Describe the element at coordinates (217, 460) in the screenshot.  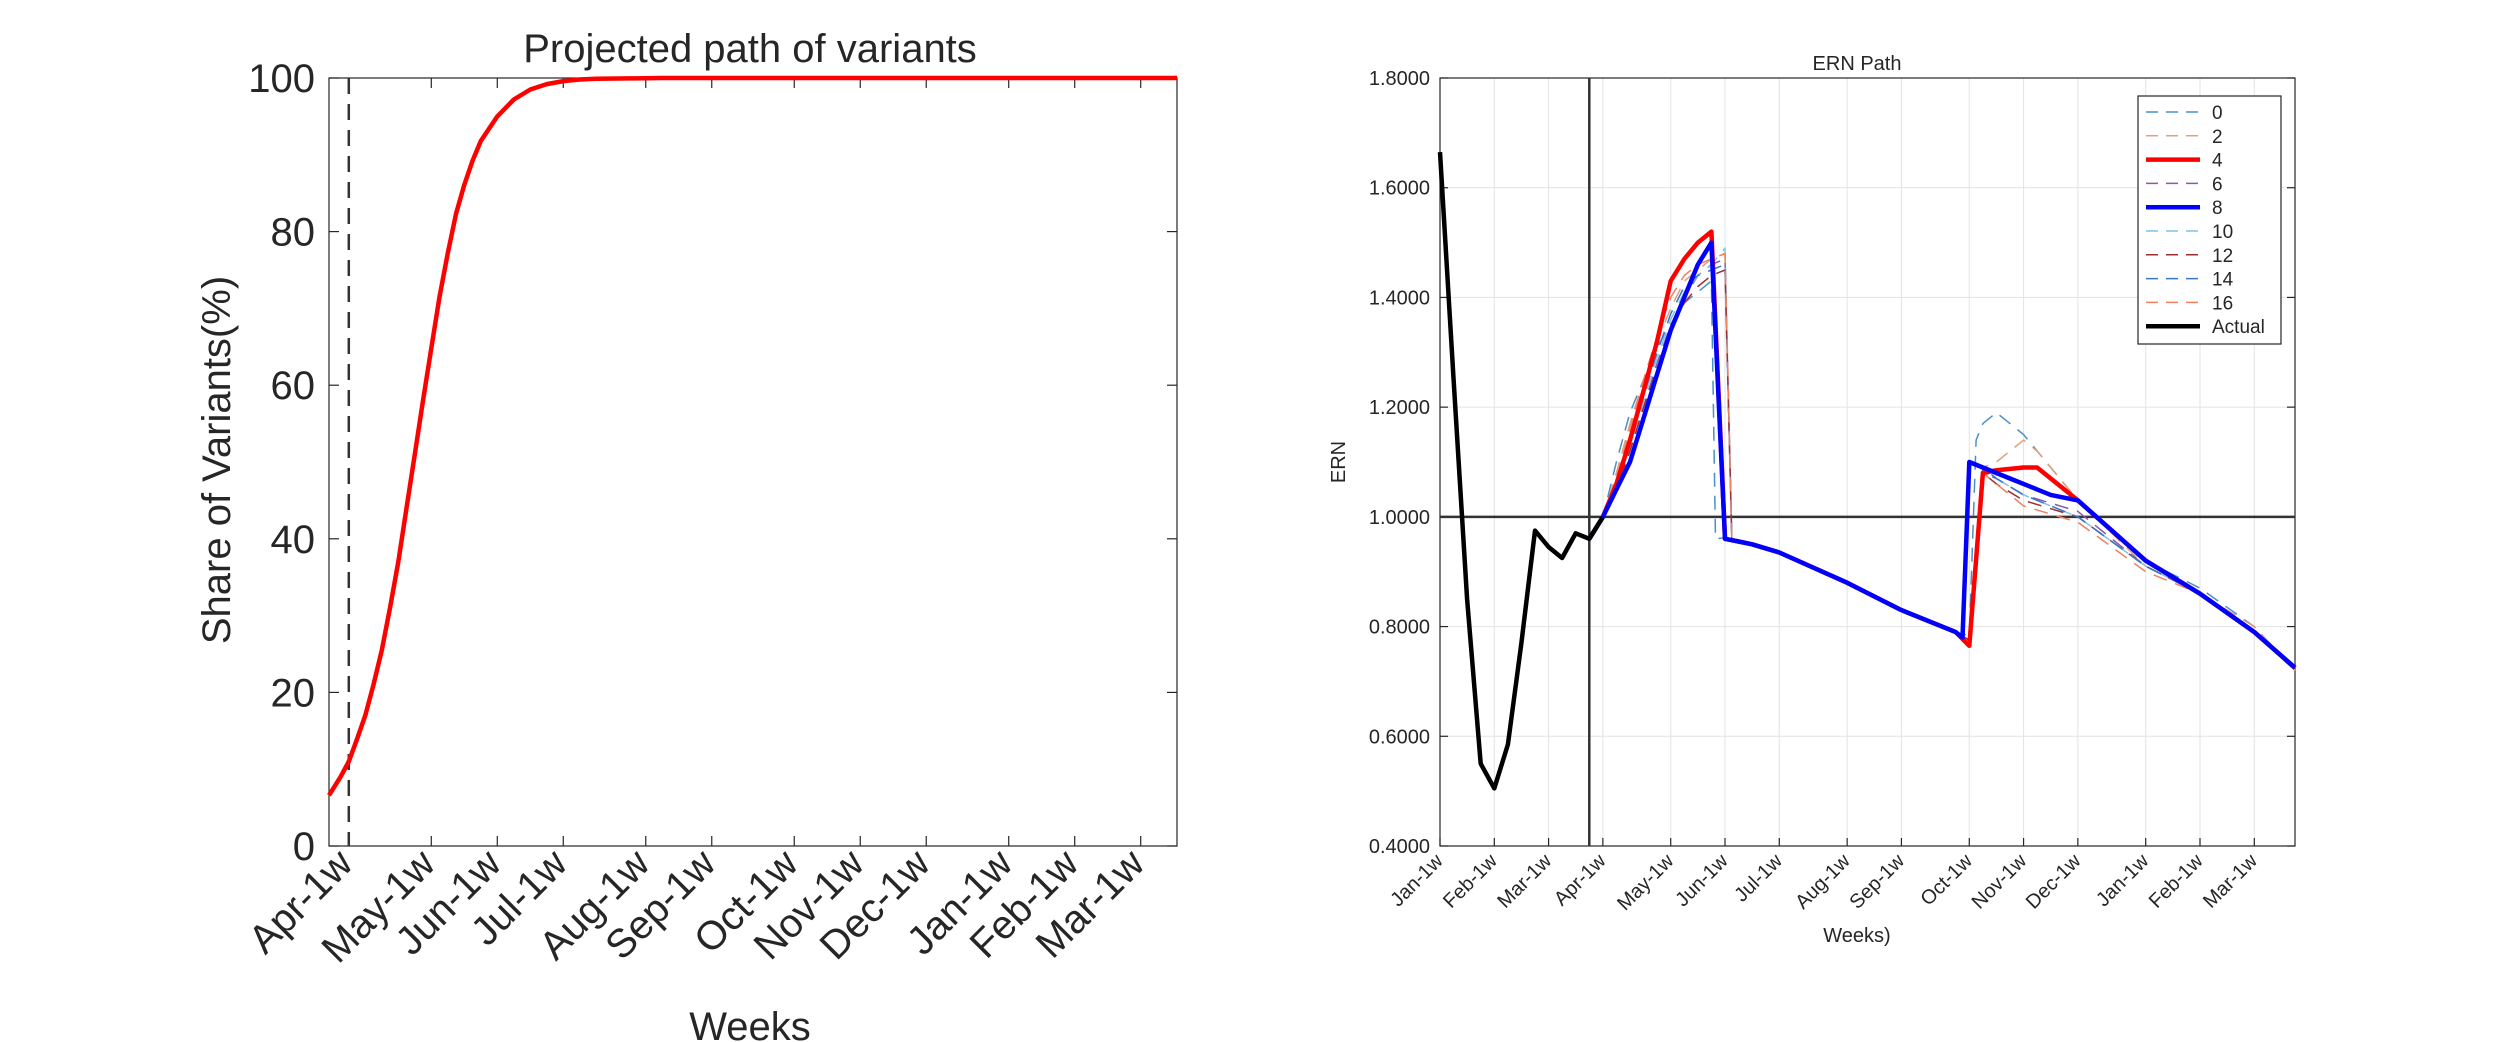
I see `y-axis-label: Share of Variants(%)` at that location.